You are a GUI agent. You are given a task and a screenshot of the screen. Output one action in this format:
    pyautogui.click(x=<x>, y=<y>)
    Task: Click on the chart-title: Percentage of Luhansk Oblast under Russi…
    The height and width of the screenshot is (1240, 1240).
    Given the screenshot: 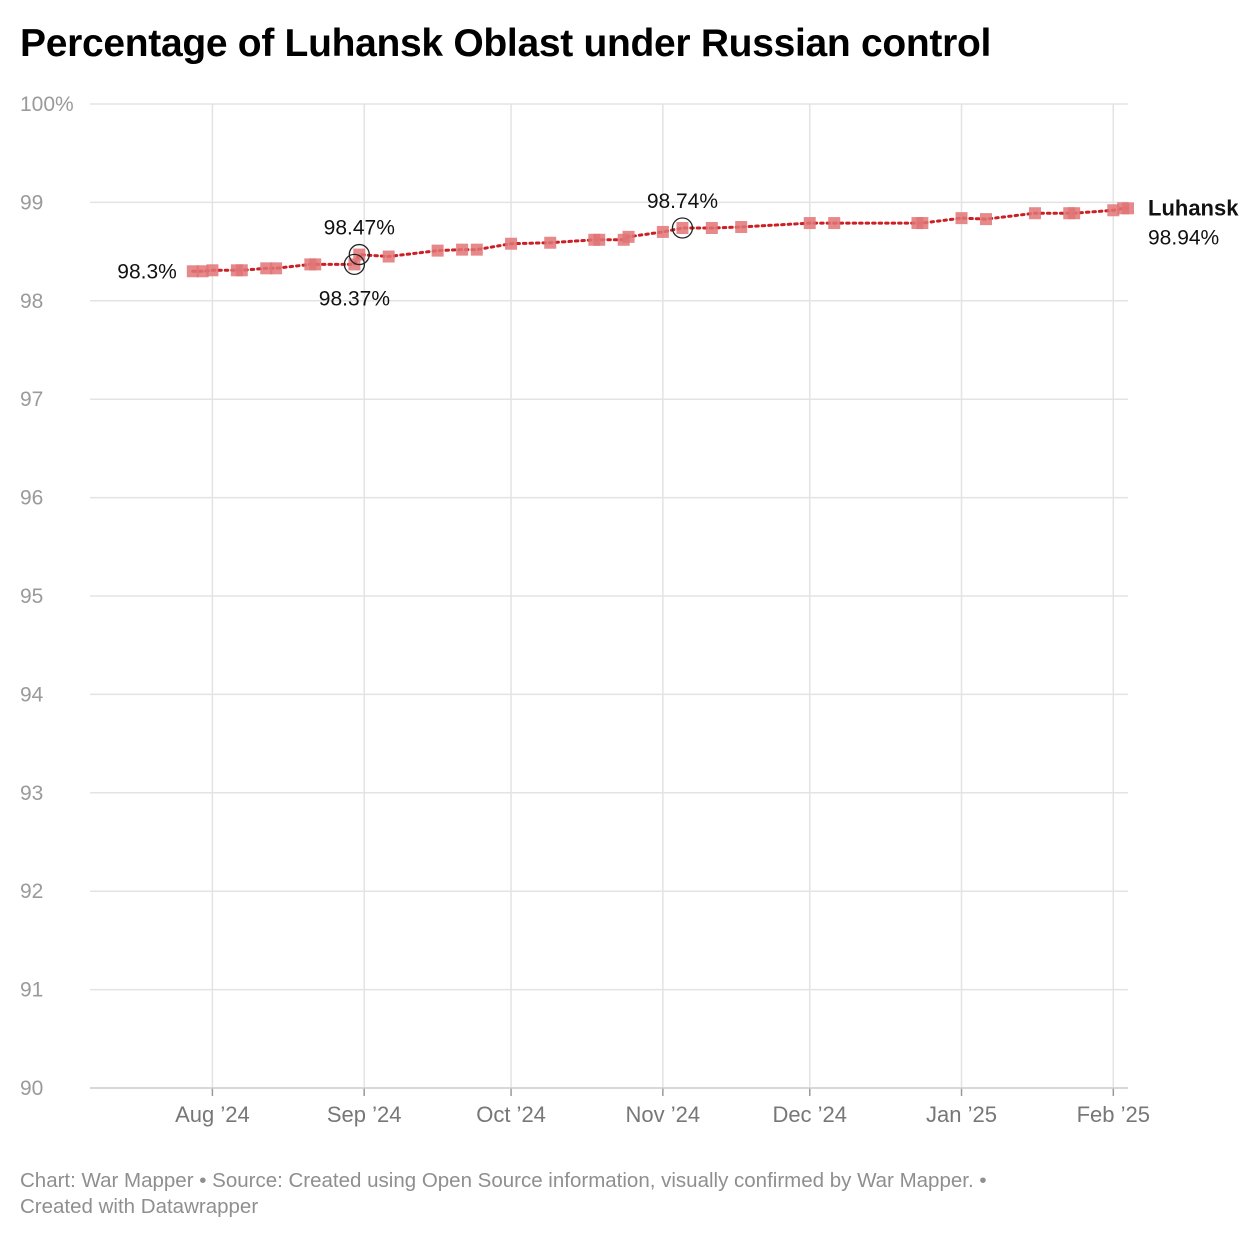 What is the action you would take?
    pyautogui.click(x=506, y=43)
    